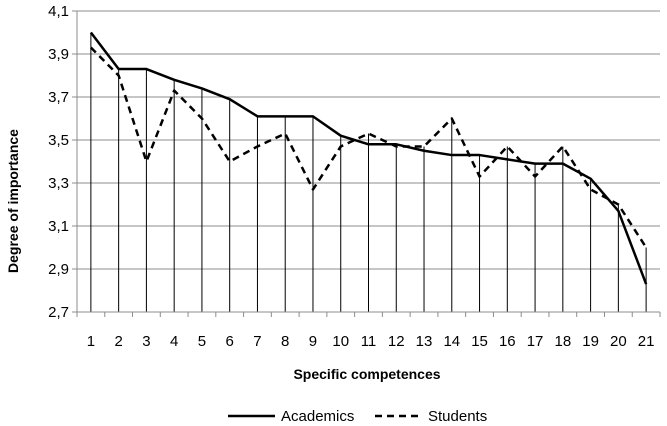 The height and width of the screenshot is (426, 667). What do you see at coordinates (451, 341) in the screenshot?
I see `x-tick-label: 14` at bounding box center [451, 341].